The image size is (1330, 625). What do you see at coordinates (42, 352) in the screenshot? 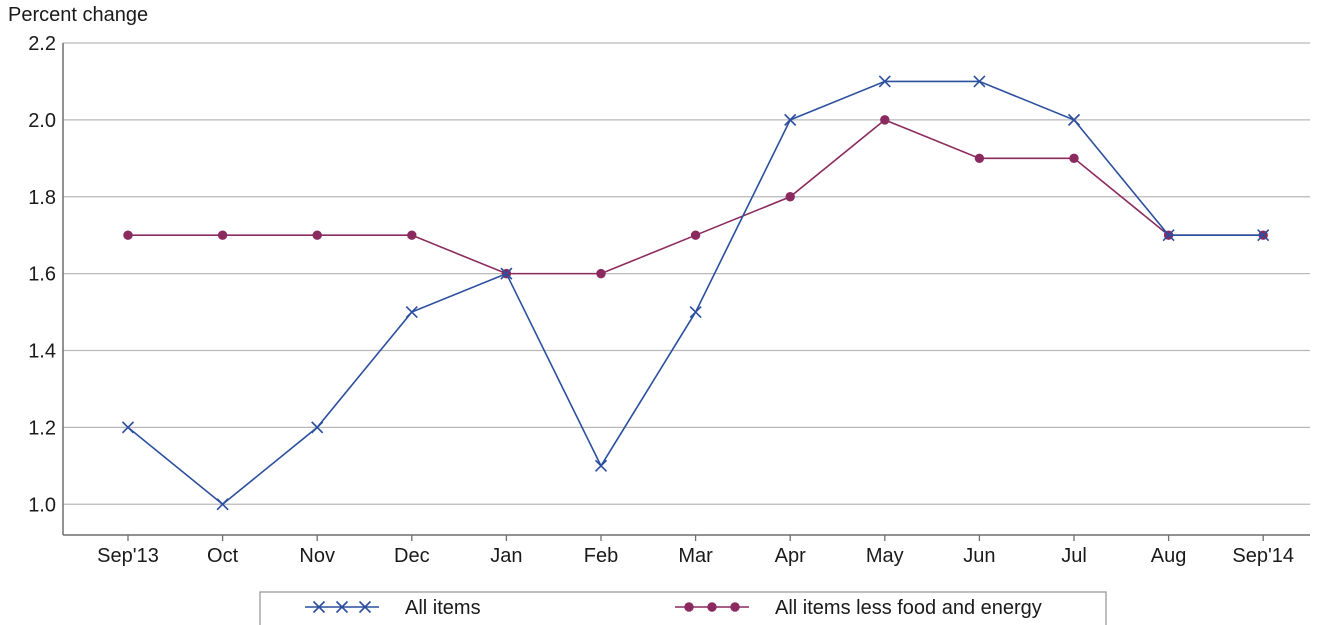
I see `y-tick-label: 1.4` at bounding box center [42, 352].